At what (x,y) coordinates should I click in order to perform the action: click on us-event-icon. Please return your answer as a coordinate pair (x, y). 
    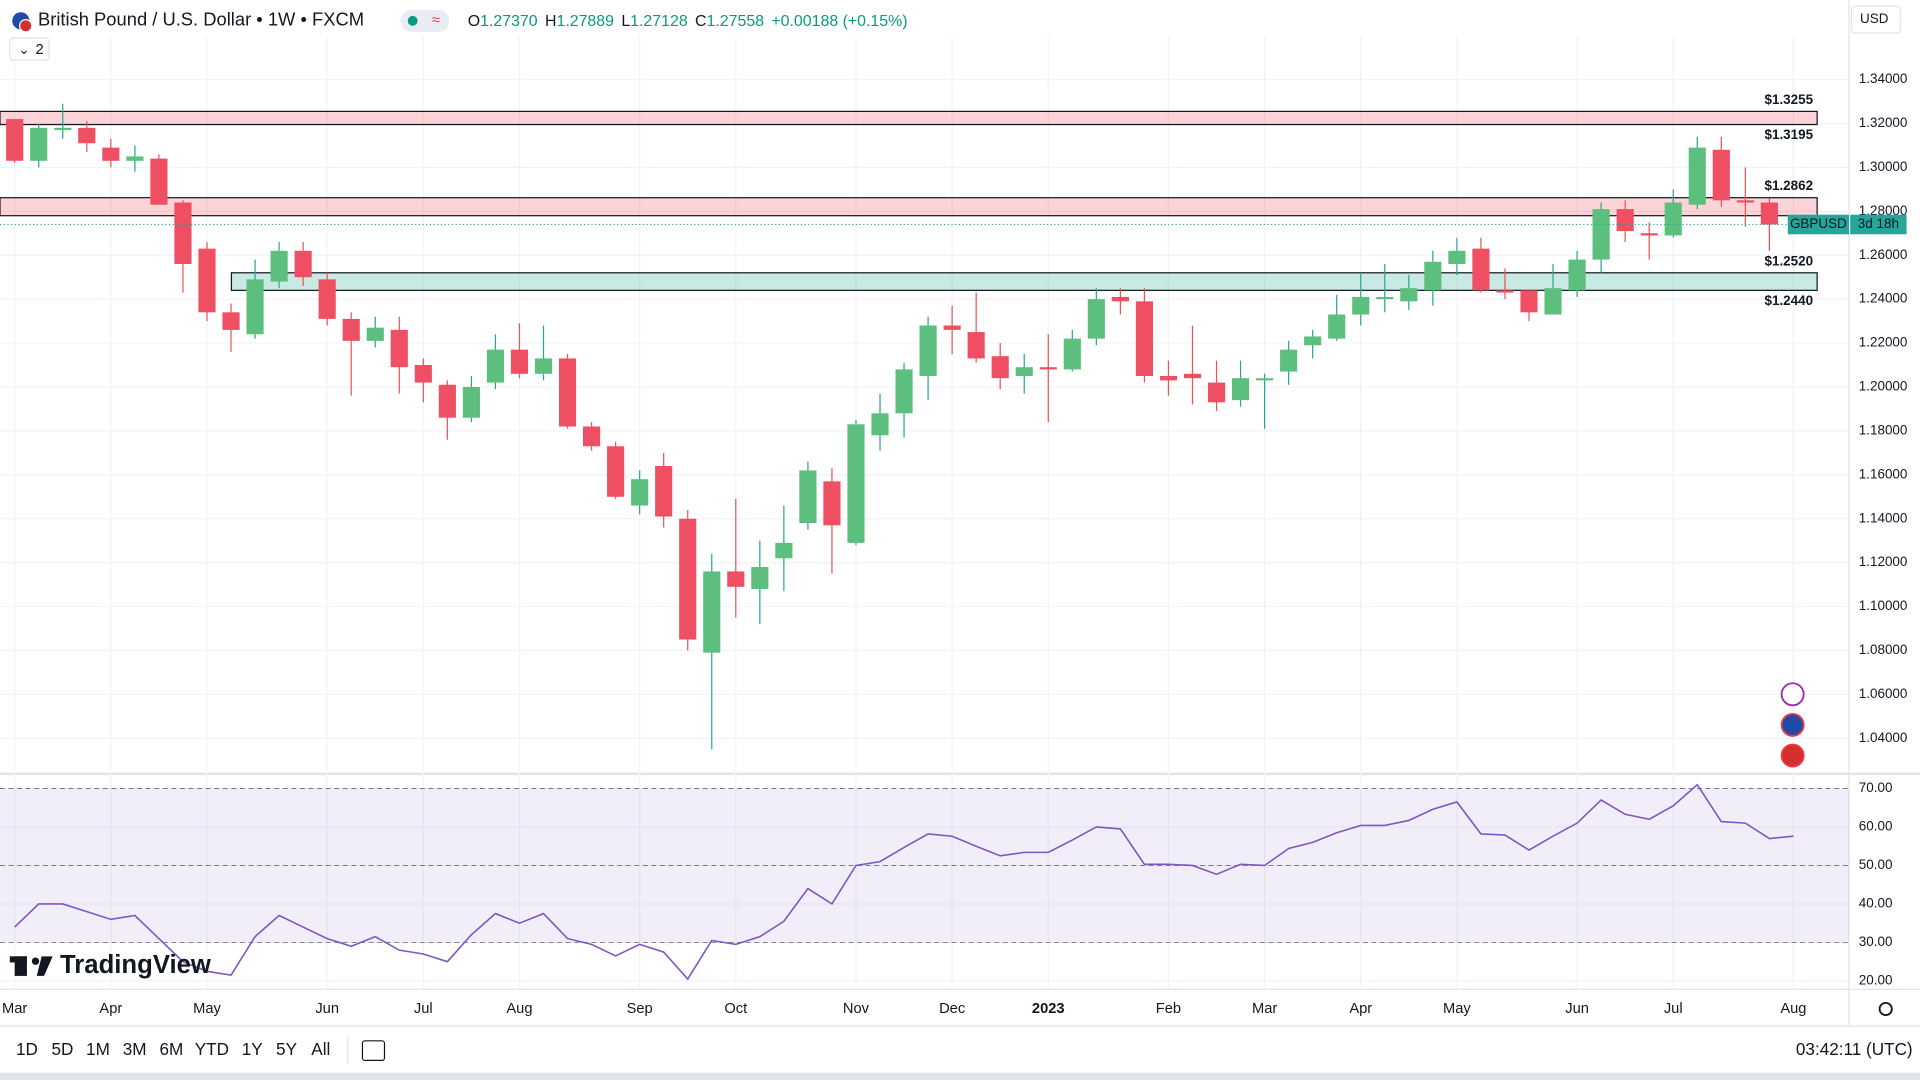
    Looking at the image, I should click on (1792, 755).